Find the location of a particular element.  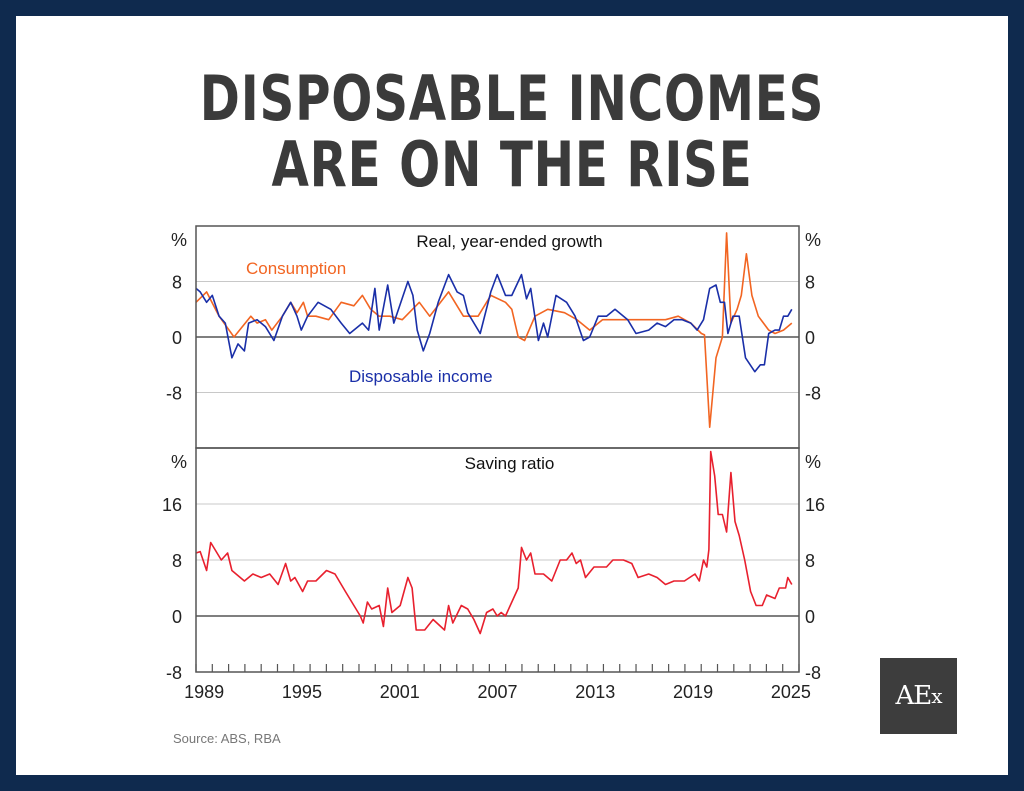

title-line-2: ARE ON THE RISE is located at coordinates (512, 164).